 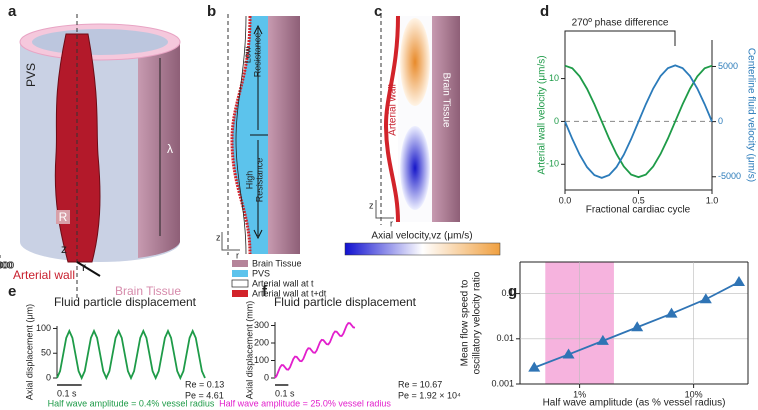 I want to click on colorbar-tick-label: 0, so click(x=1, y=266).